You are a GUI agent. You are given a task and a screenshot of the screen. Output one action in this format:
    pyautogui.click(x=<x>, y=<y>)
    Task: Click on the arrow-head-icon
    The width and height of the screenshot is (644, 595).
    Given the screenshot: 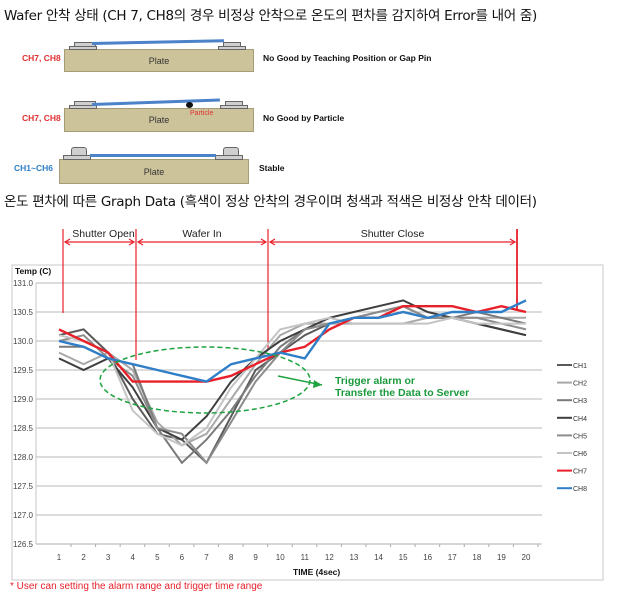 What is the action you would take?
    pyautogui.click(x=317, y=384)
    